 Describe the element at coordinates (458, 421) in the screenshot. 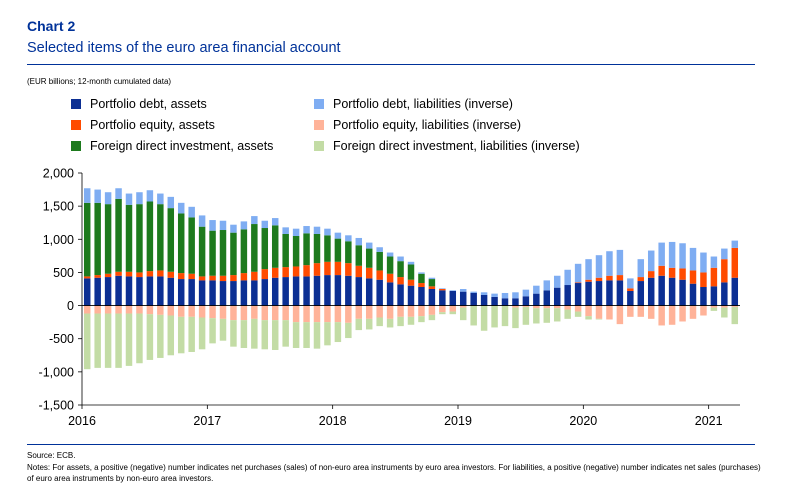

I see `x-tick-label: 2019` at that location.